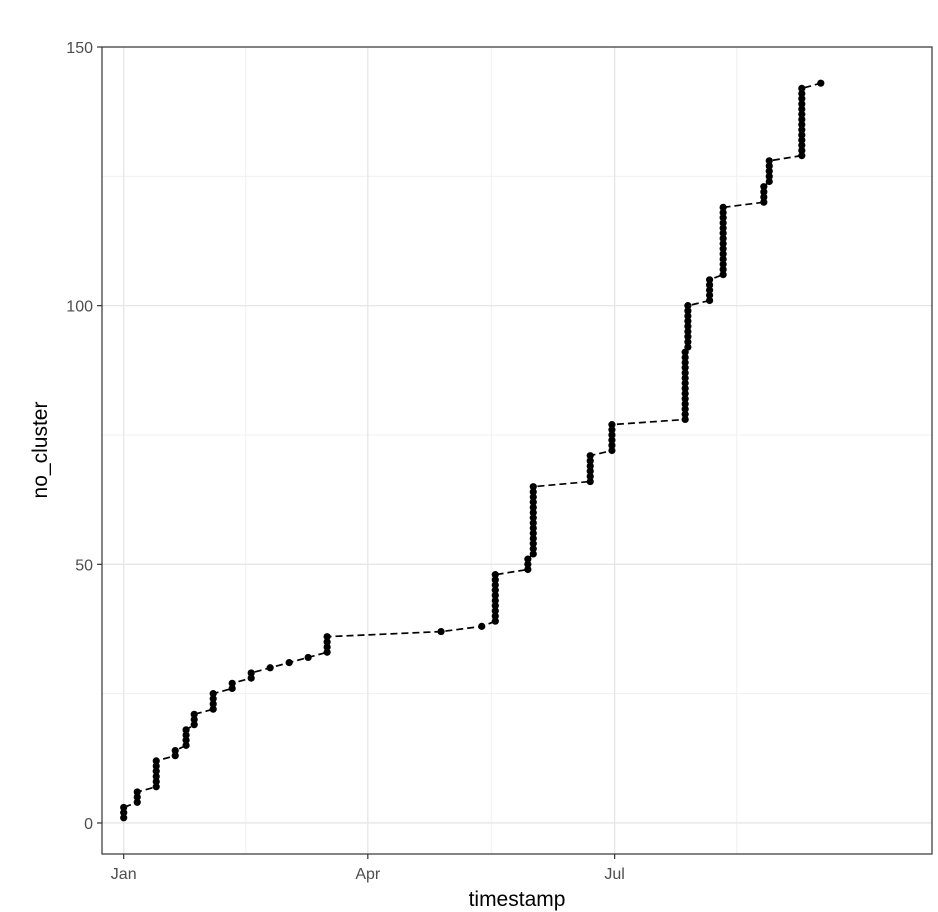  Describe the element at coordinates (517, 899) in the screenshot. I see `x-axis-title: timestamp` at that location.